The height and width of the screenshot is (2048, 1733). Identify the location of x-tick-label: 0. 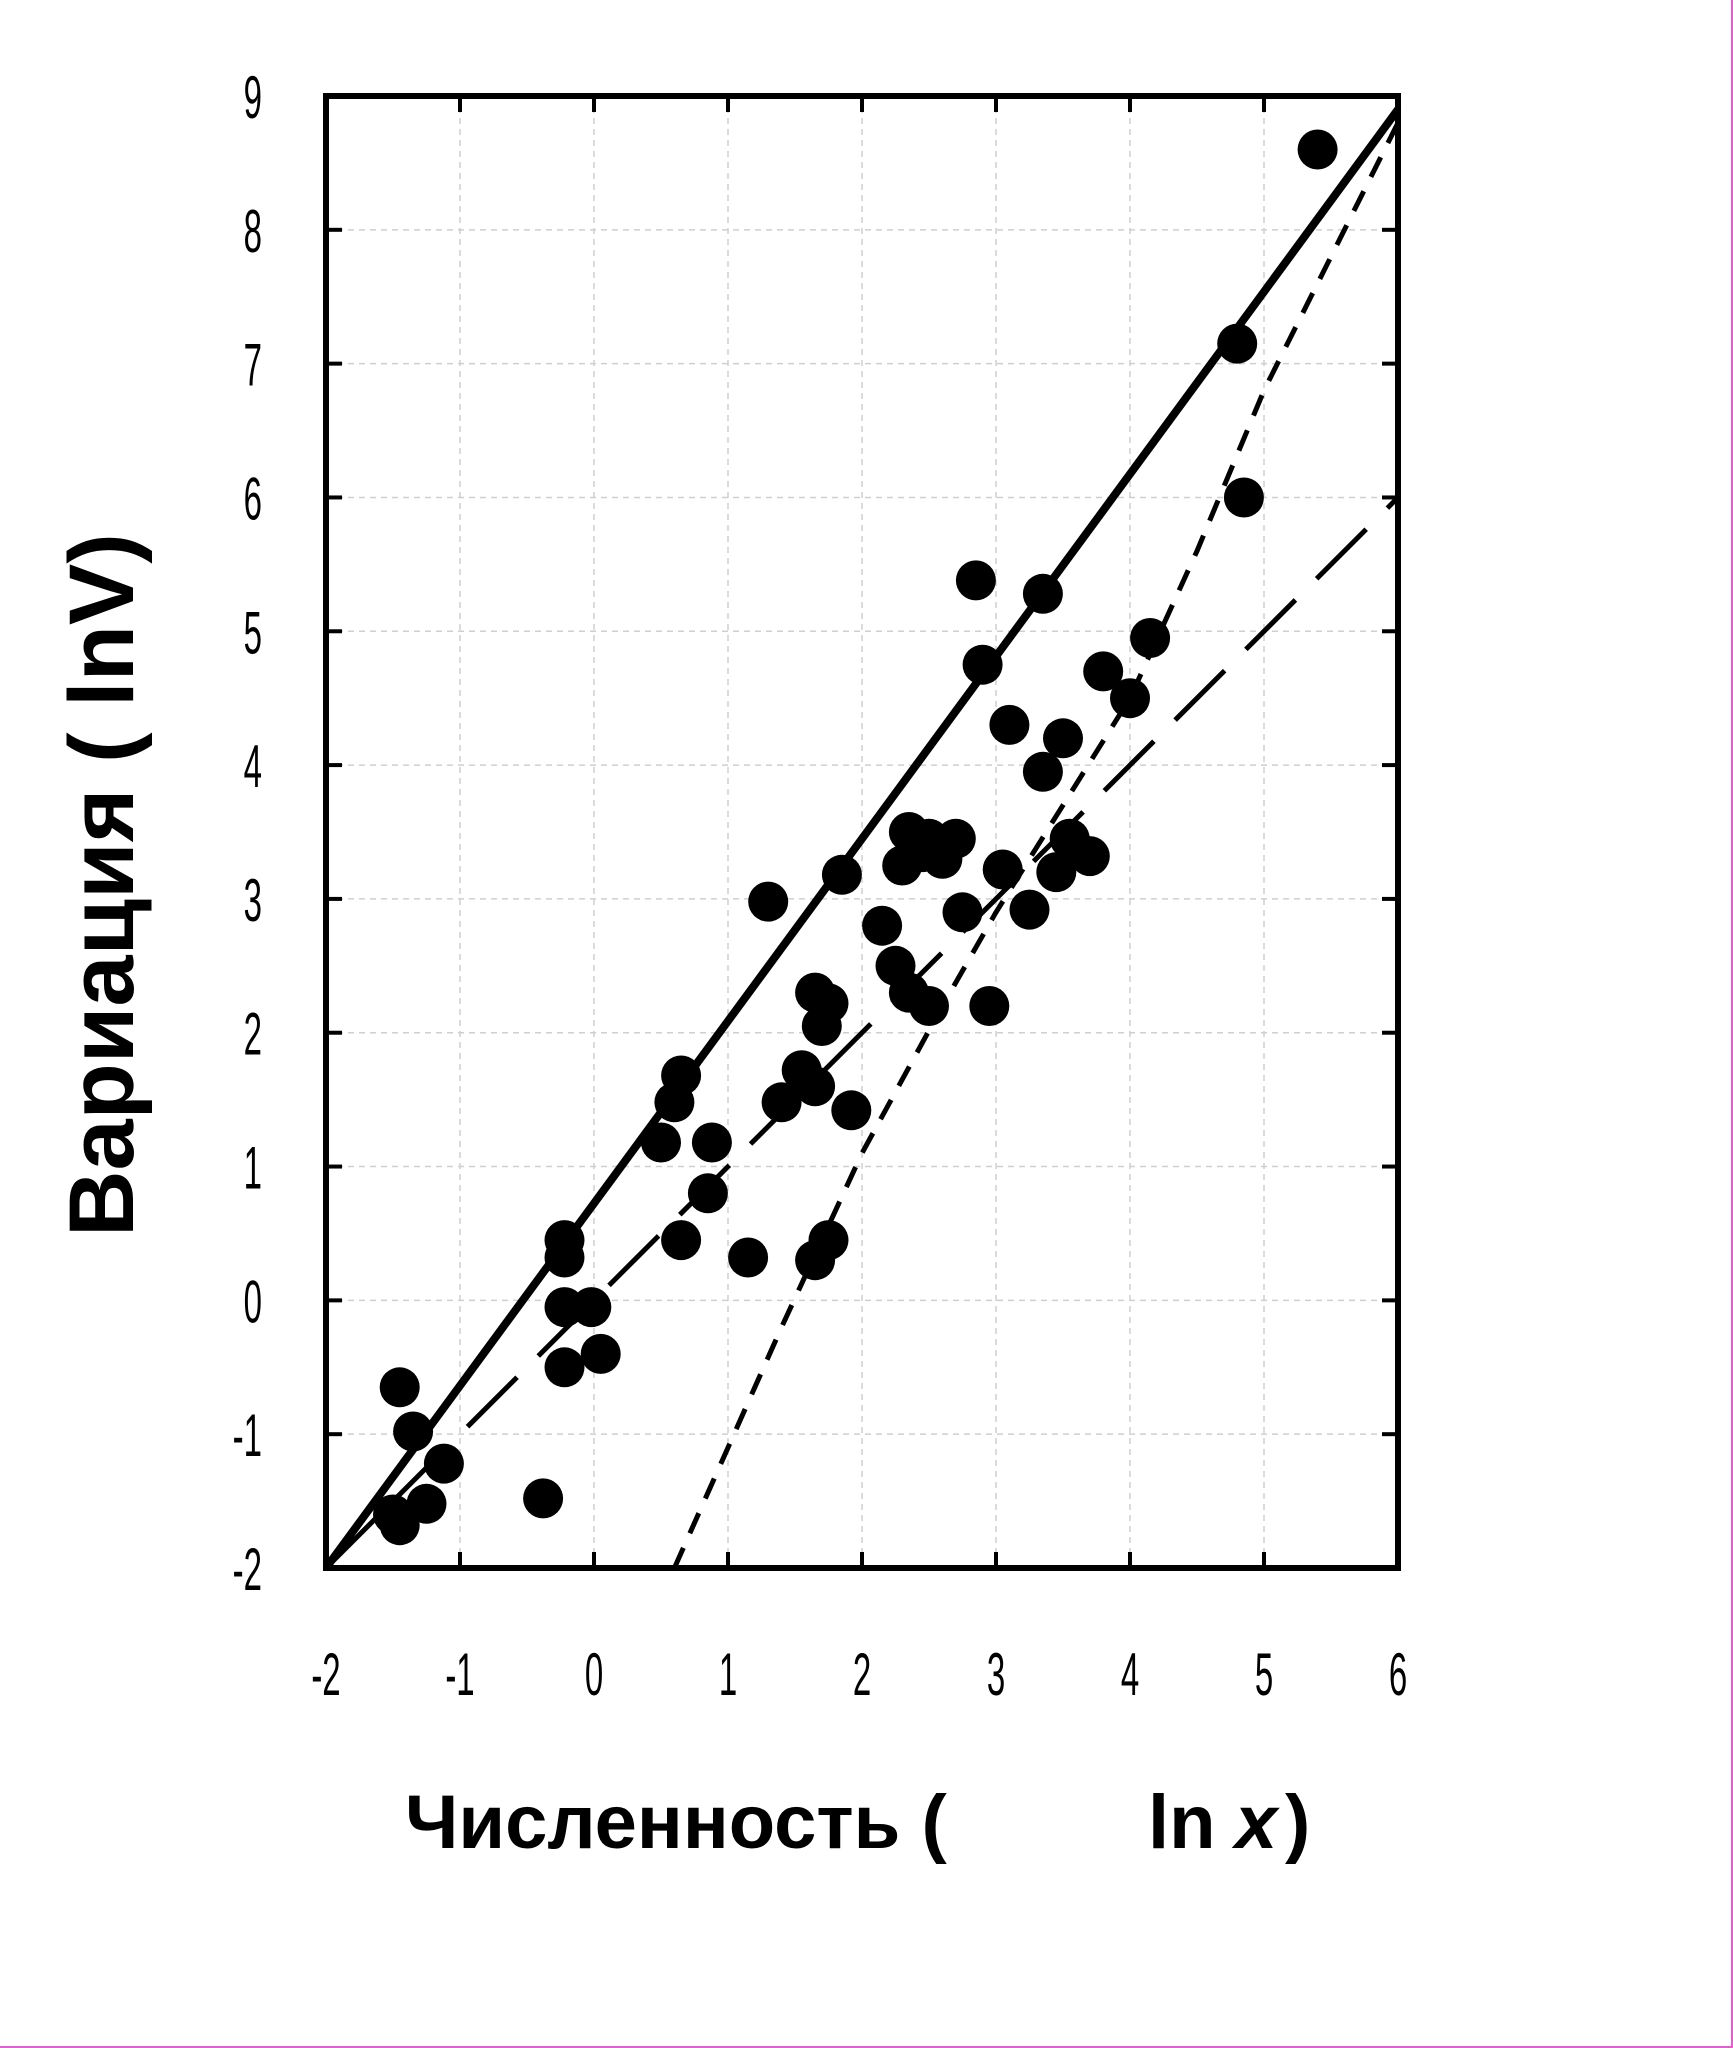
(594, 1675).